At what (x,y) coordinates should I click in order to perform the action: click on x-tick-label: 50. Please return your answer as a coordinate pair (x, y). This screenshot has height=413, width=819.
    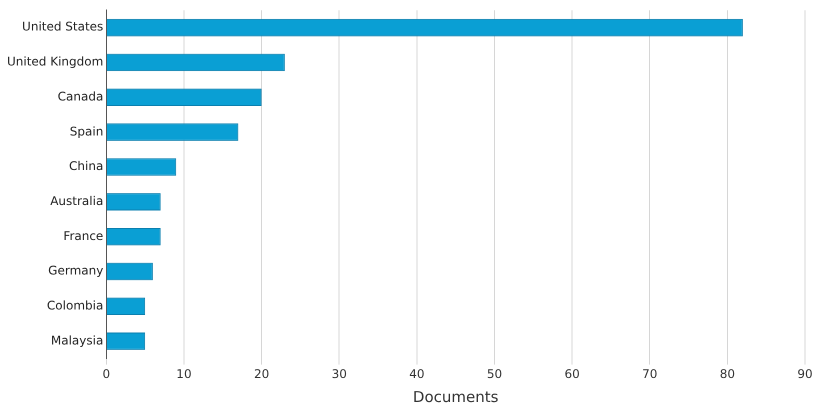
    Looking at the image, I should click on (494, 373).